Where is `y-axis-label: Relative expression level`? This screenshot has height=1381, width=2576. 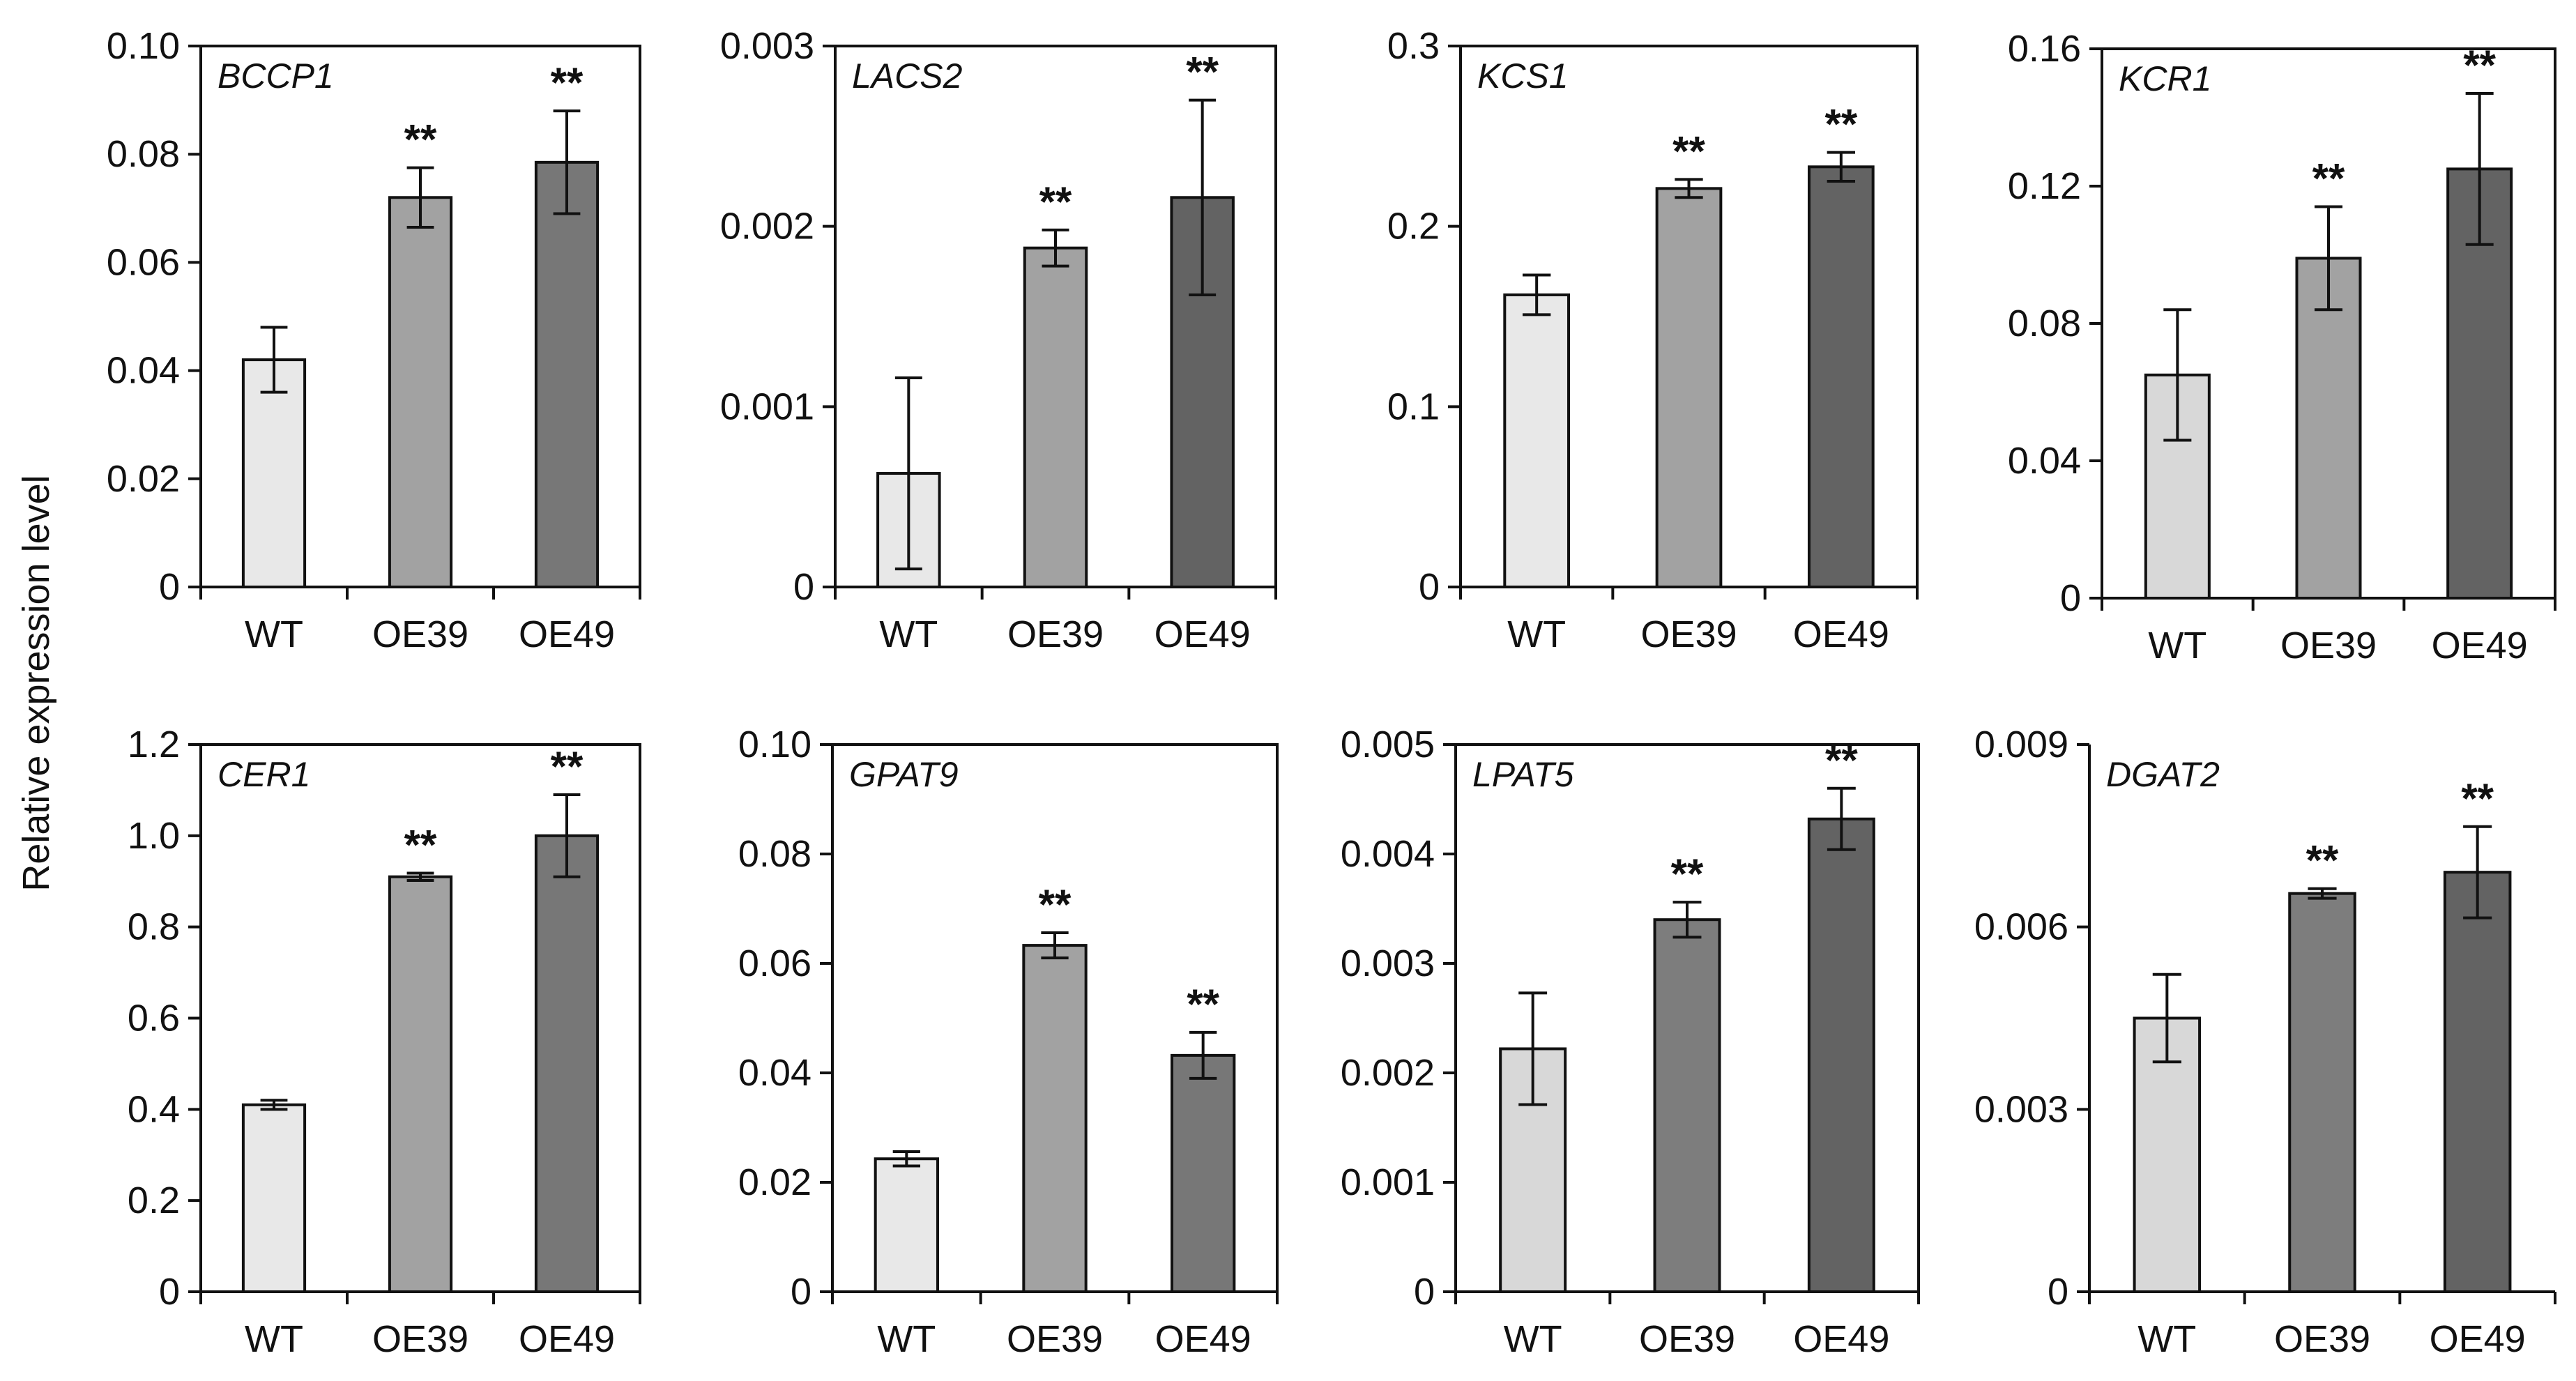 y-axis-label: Relative expression level is located at coordinates (36, 683).